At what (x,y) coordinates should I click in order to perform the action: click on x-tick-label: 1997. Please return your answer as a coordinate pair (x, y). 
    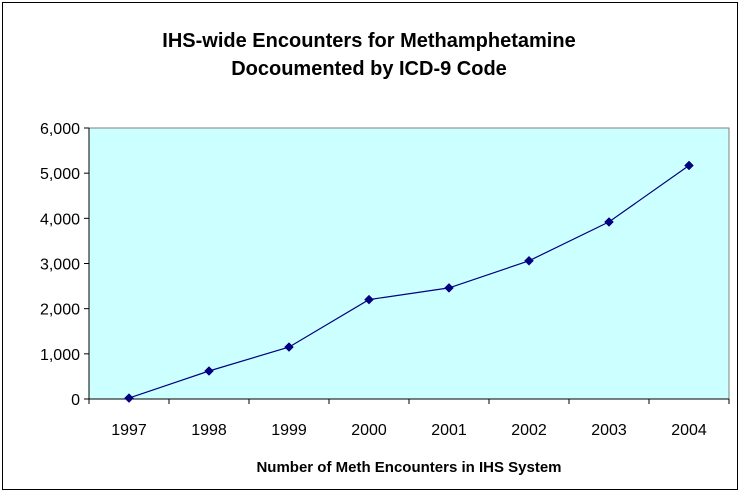
    Looking at the image, I should click on (129, 430).